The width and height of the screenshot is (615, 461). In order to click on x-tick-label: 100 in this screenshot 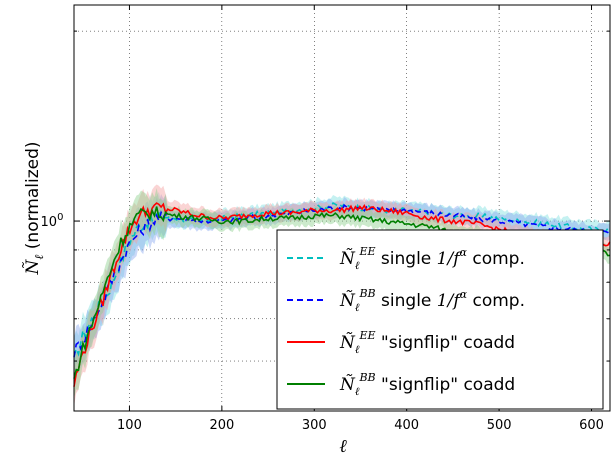, I will do `click(129, 425)`.